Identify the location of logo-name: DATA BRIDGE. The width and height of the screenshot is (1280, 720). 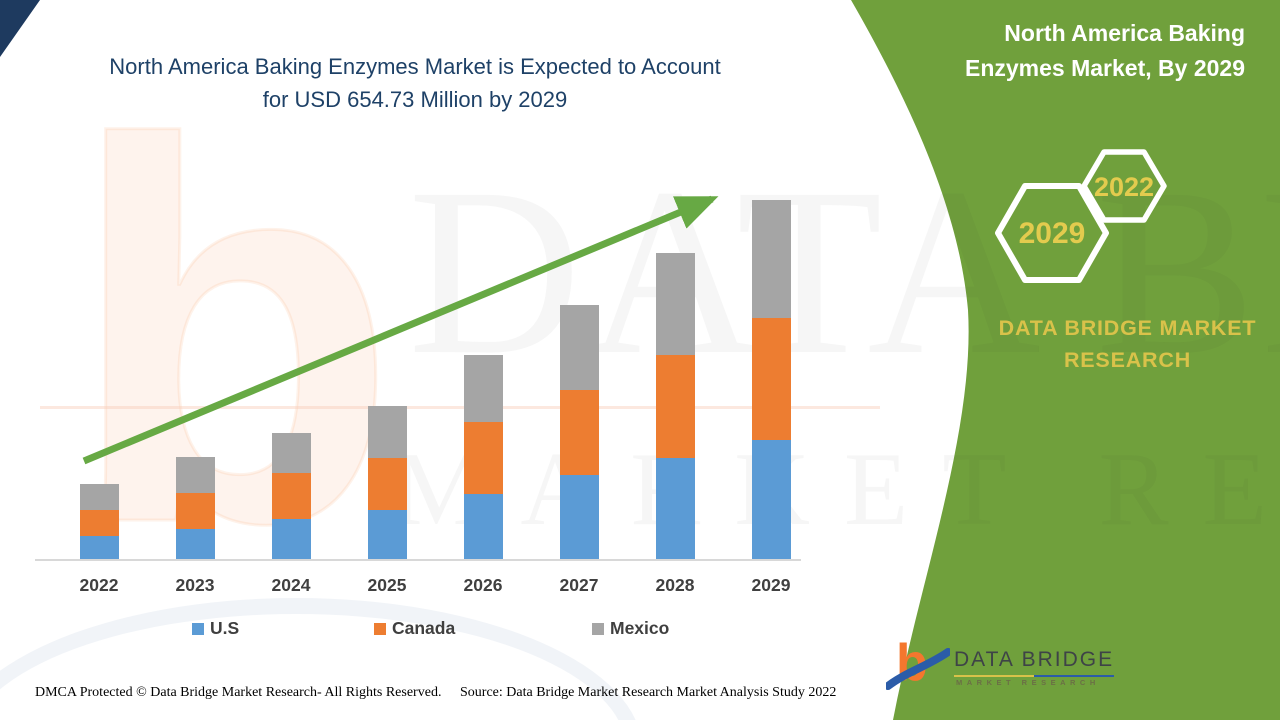
(1034, 662).